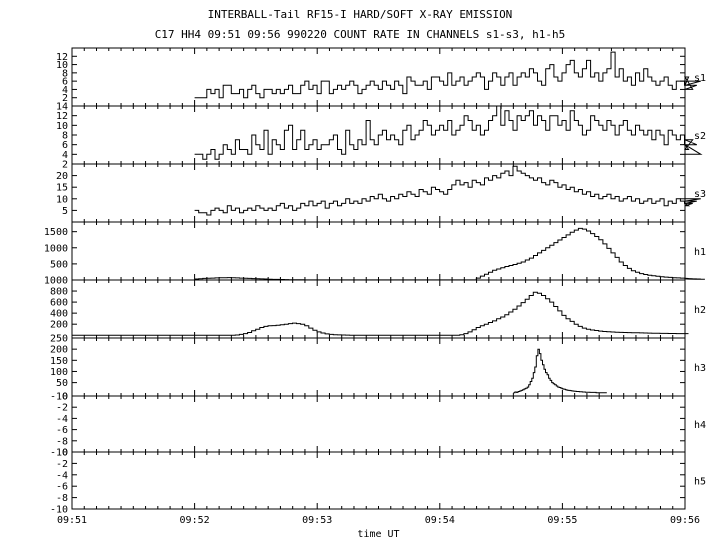 The height and width of the screenshot is (550, 720). I want to click on ytick-label-h2: 800, so click(59, 292).